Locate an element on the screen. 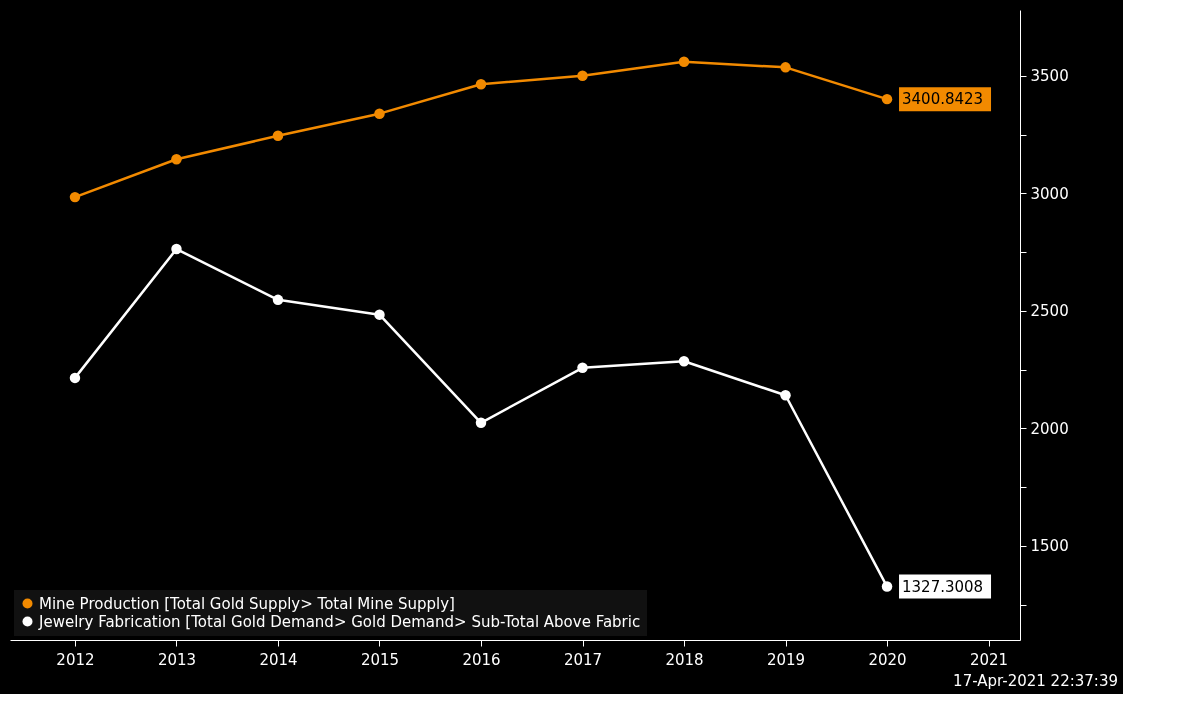 The height and width of the screenshot is (722, 1182). y-tick-label: 1500 is located at coordinates (1049, 546).